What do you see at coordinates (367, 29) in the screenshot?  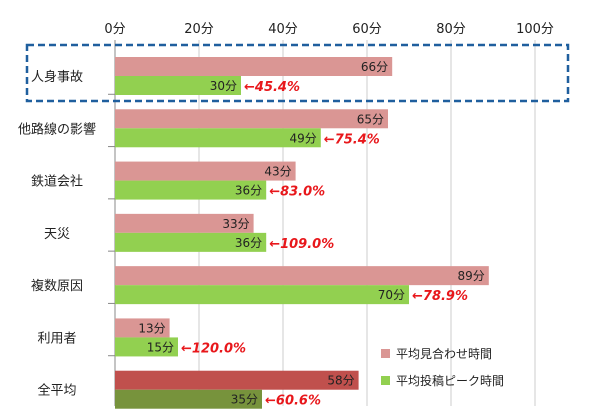 I see `x-tick-label: 60分` at bounding box center [367, 29].